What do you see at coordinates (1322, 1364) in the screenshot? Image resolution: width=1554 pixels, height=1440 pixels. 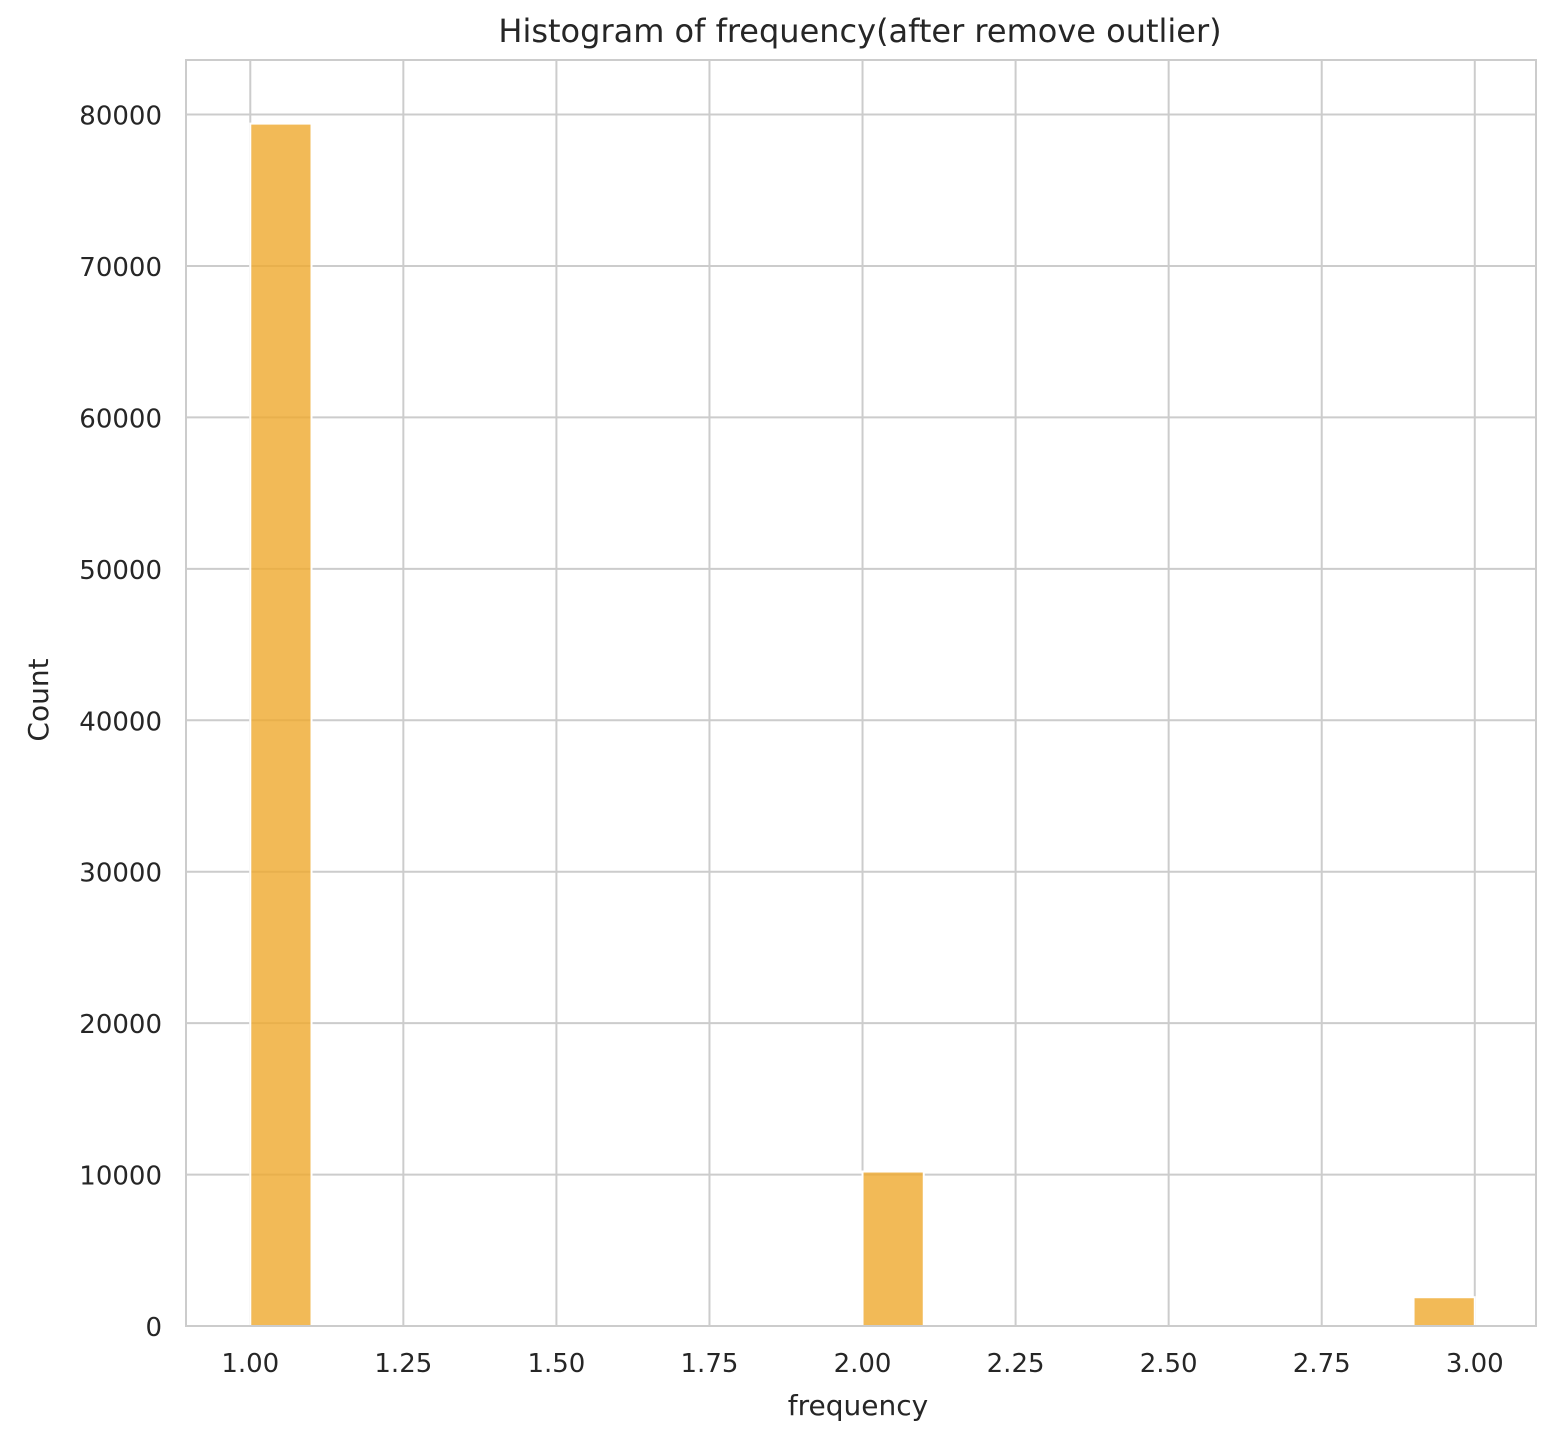 I see `x-tick-label: 2.75` at bounding box center [1322, 1364].